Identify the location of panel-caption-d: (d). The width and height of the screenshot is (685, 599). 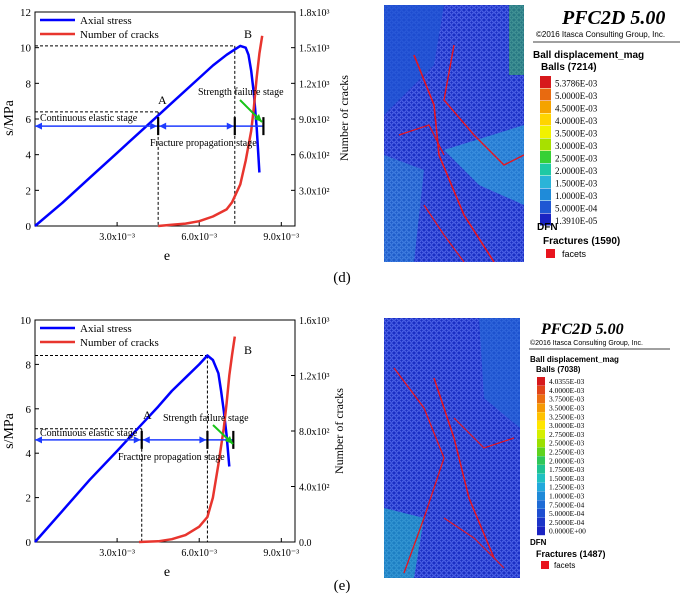
(342, 278).